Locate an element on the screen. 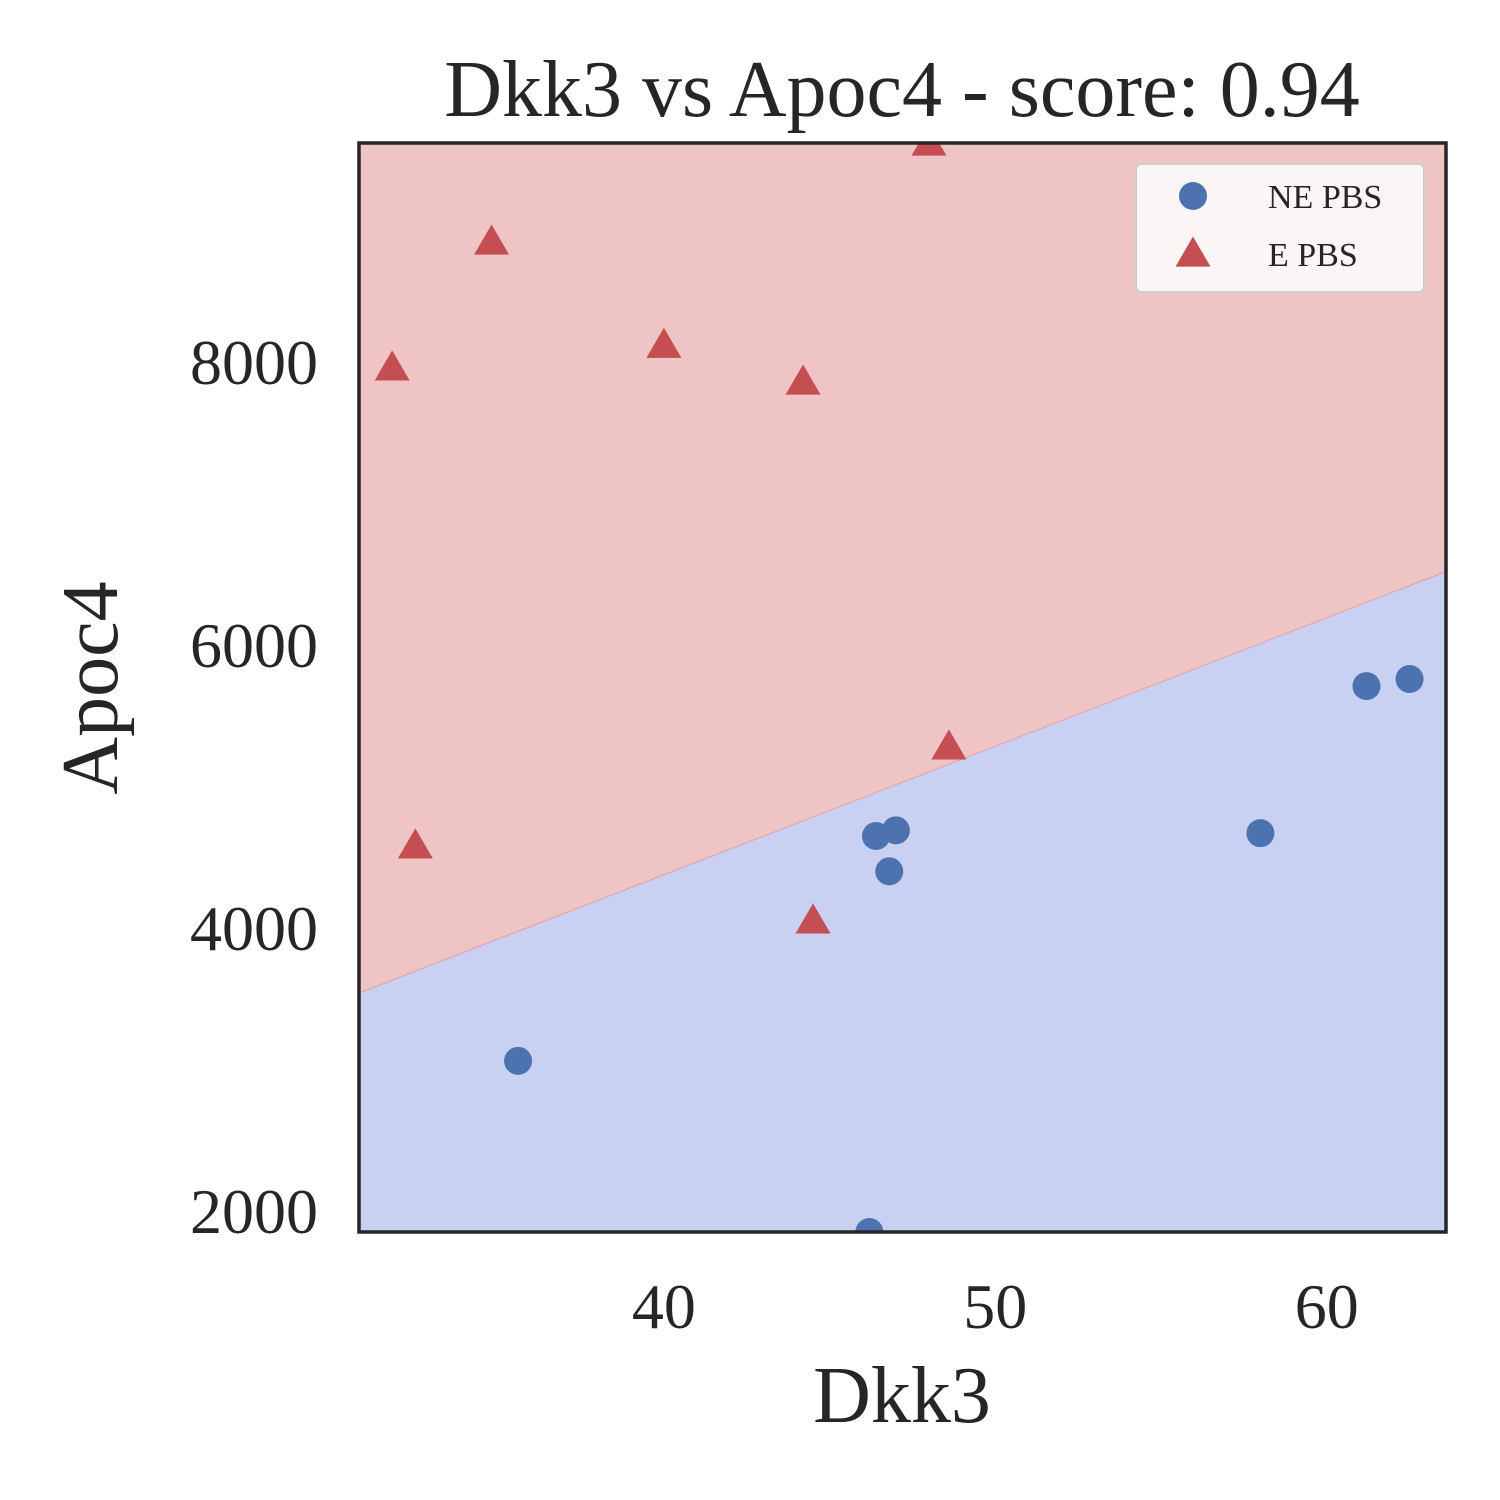  legend-label-1: E PBS is located at coordinates (1313, 255).